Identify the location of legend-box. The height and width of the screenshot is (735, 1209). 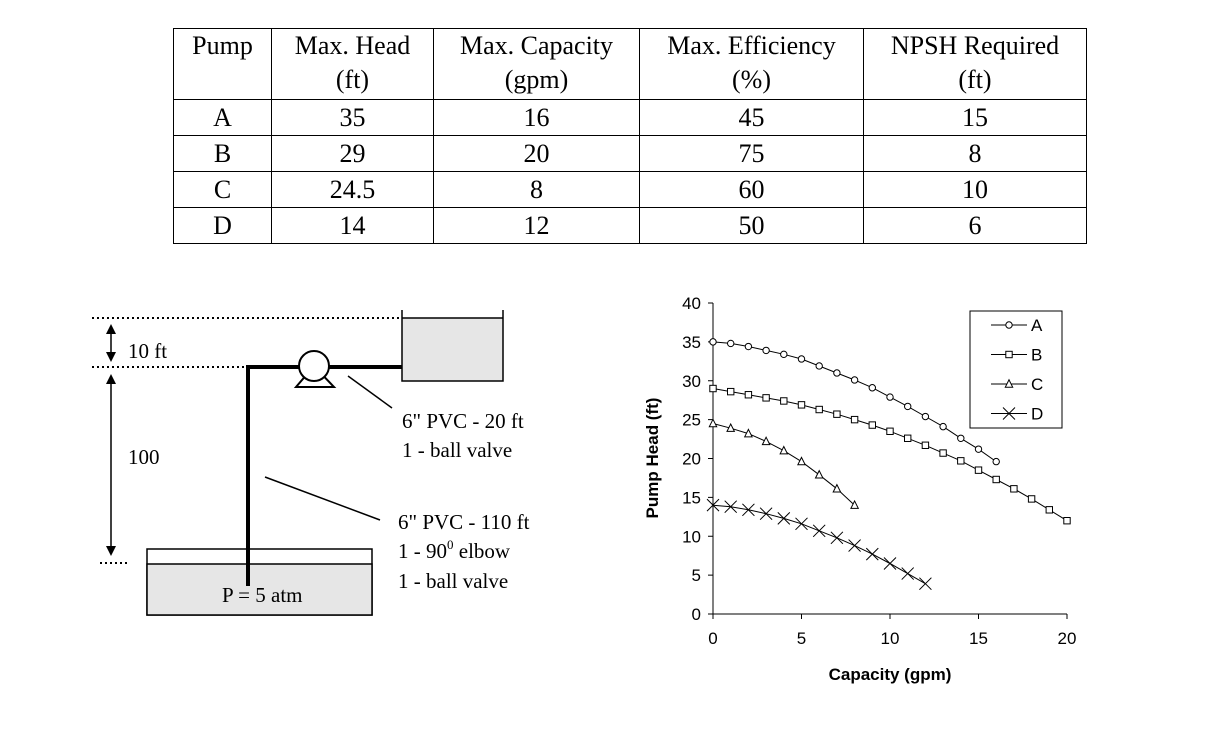
(1016, 369).